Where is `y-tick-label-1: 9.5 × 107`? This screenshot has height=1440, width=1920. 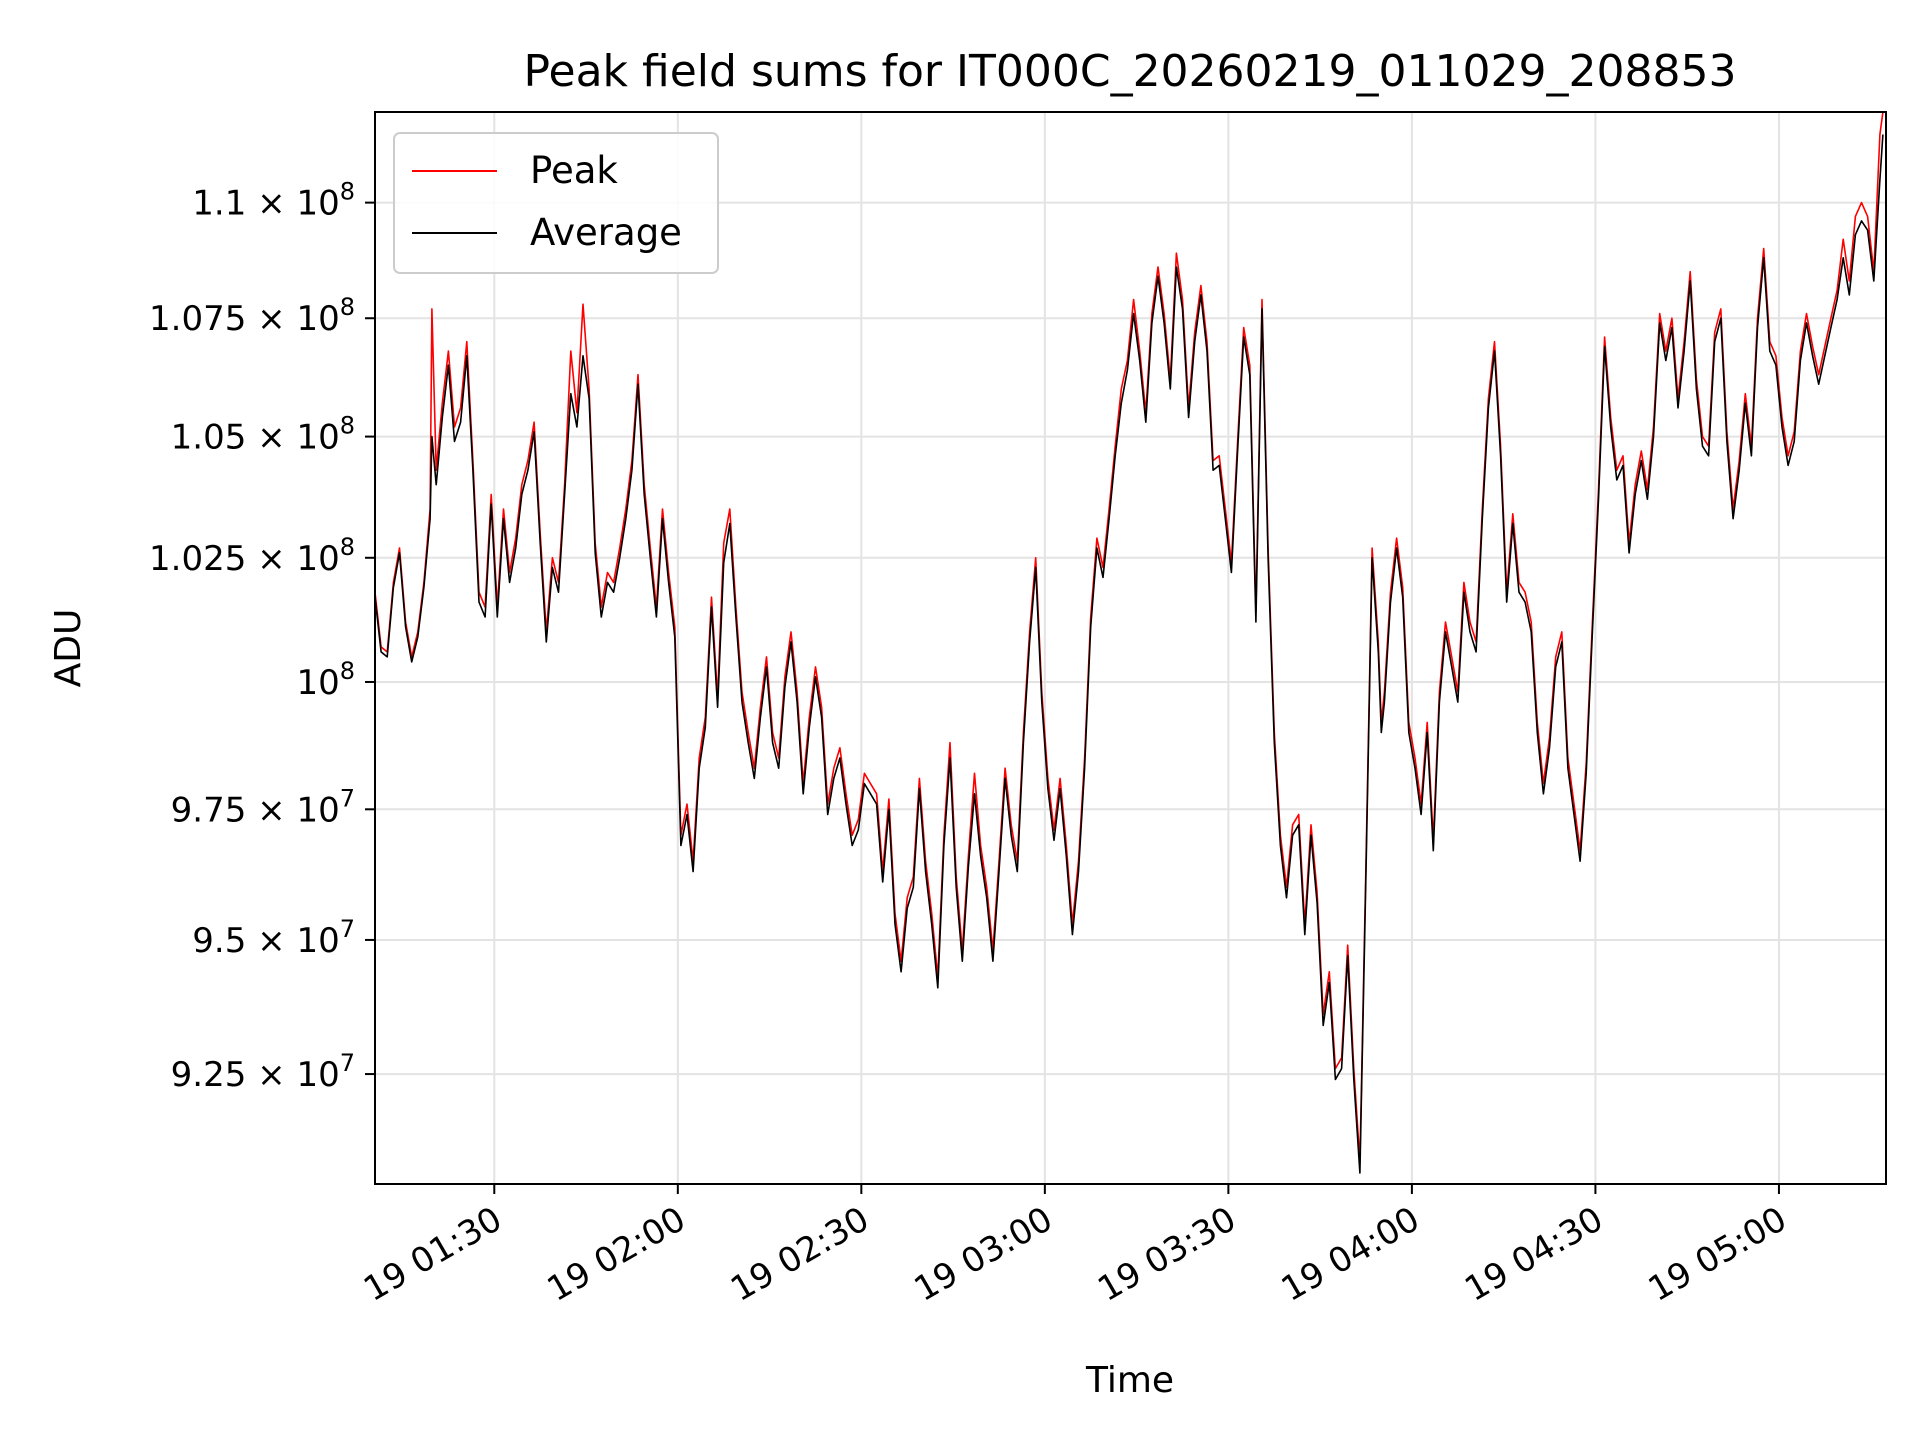 y-tick-label-1: 9.5 × 107 is located at coordinates (273, 938).